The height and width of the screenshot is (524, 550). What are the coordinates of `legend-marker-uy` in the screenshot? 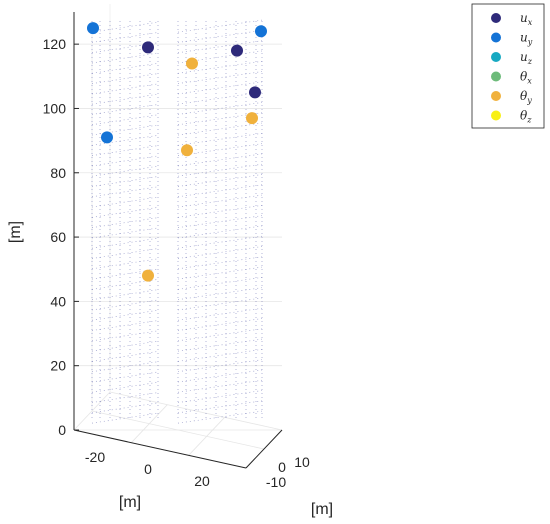 It's located at (496, 37).